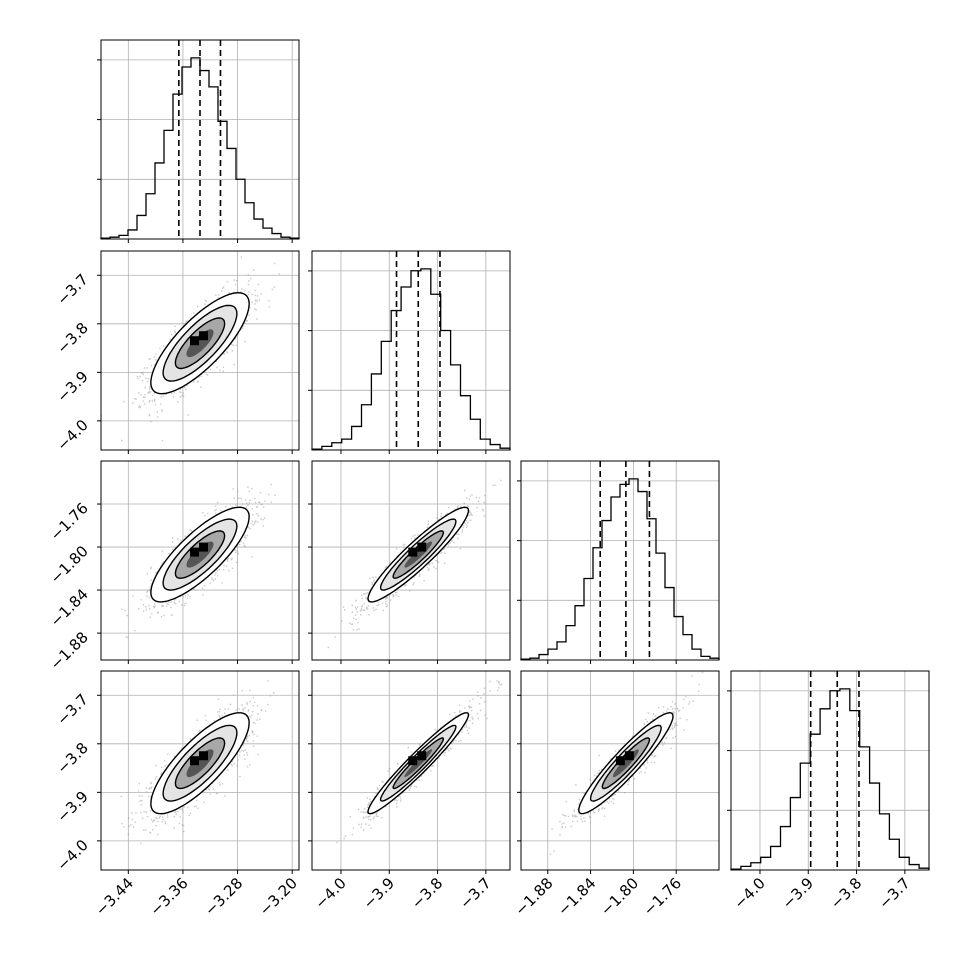 The image size is (970, 970). Describe the element at coordinates (576, 896) in the screenshot. I see `x-tick-label: −1.84` at that location.